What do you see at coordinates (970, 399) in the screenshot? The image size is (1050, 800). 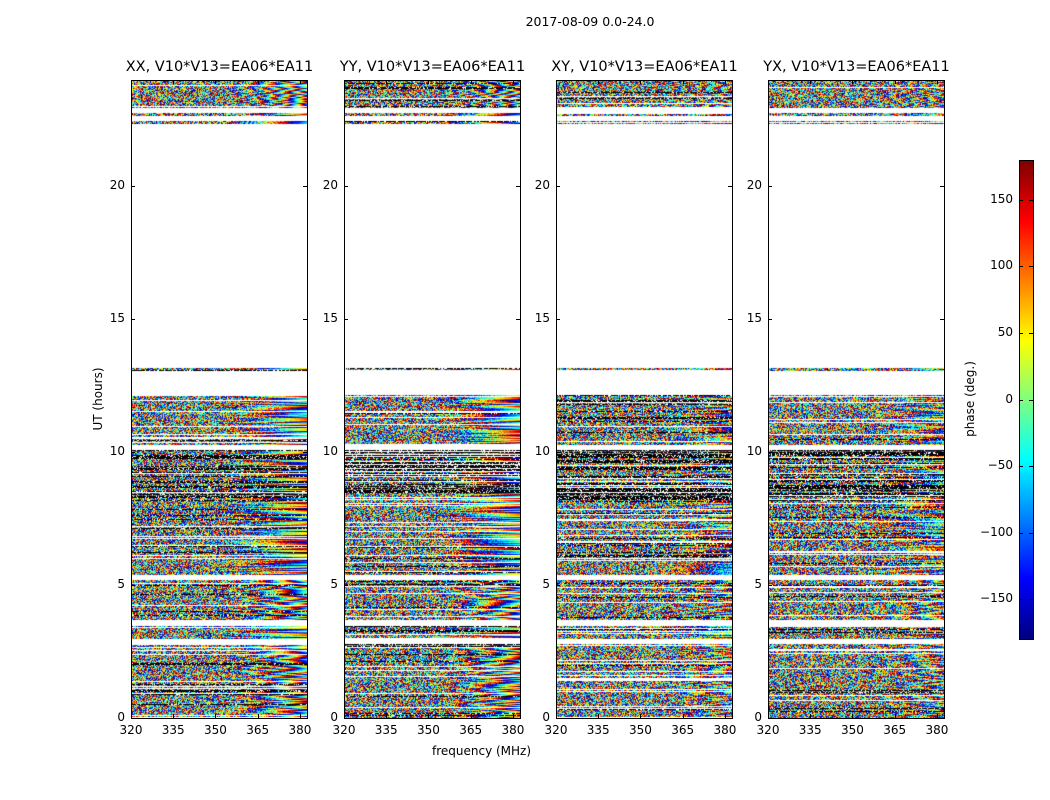 I see `colorbar-label: phase (deg.)` at bounding box center [970, 399].